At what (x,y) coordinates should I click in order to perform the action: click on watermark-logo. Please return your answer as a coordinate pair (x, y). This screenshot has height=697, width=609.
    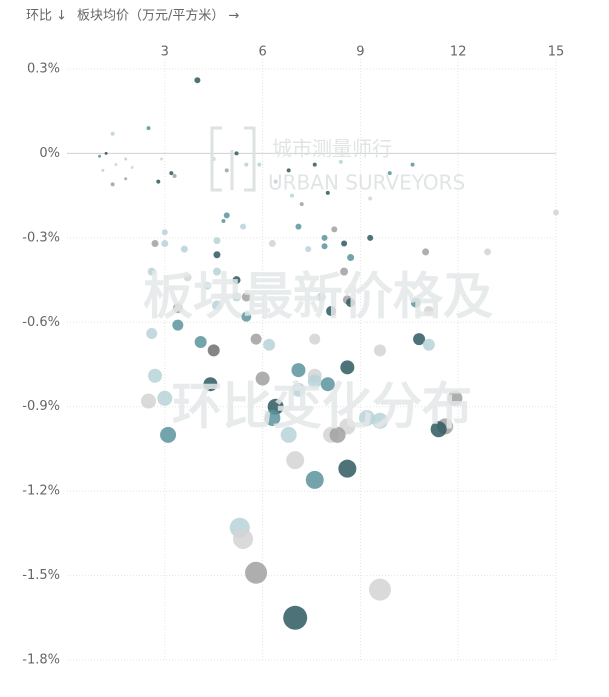
    Looking at the image, I should click on (233, 159).